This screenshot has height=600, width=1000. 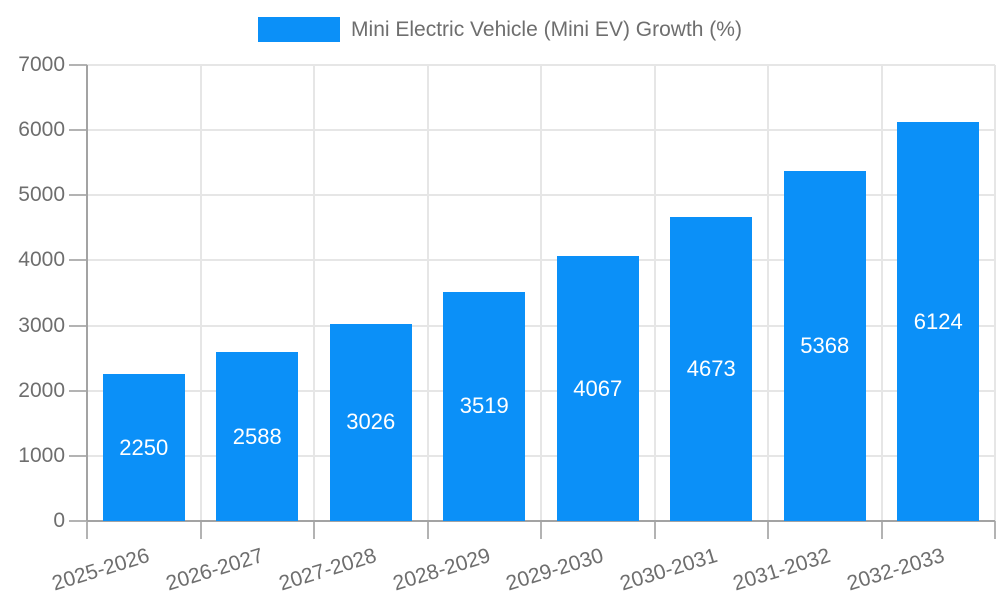 I want to click on bar-value-label: 2588, so click(x=257, y=436).